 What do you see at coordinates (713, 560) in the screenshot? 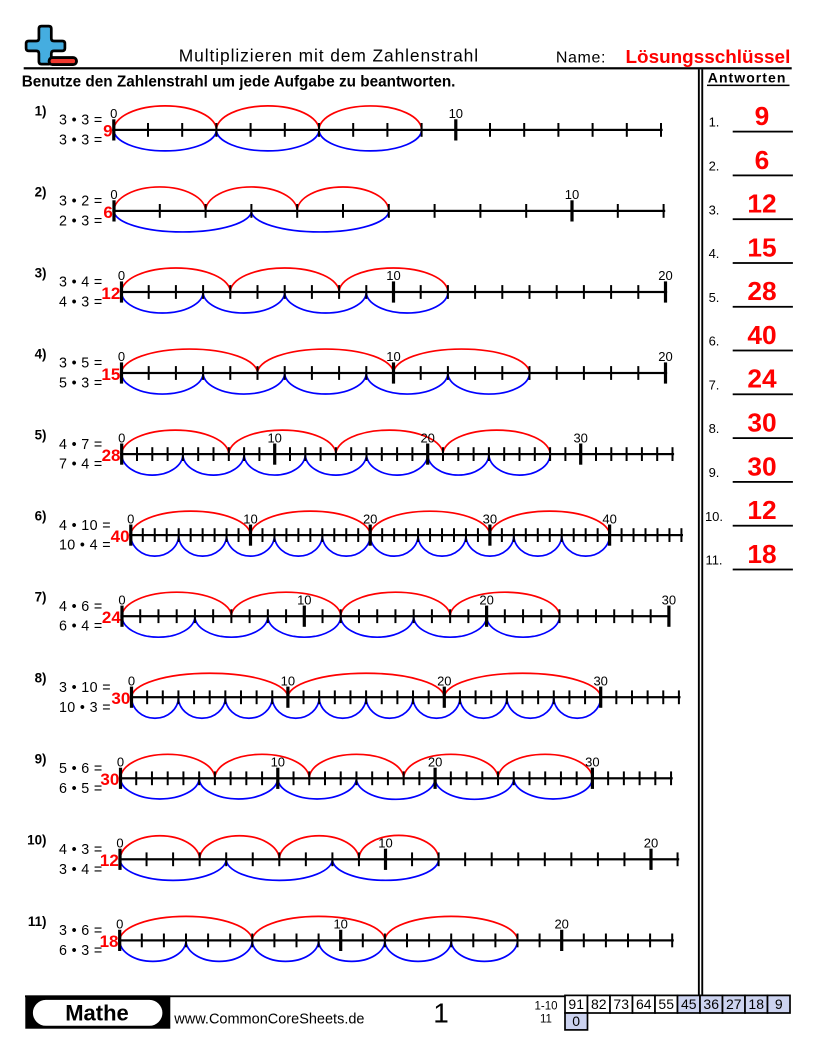
I see `svg-text: 11.` at bounding box center [713, 560].